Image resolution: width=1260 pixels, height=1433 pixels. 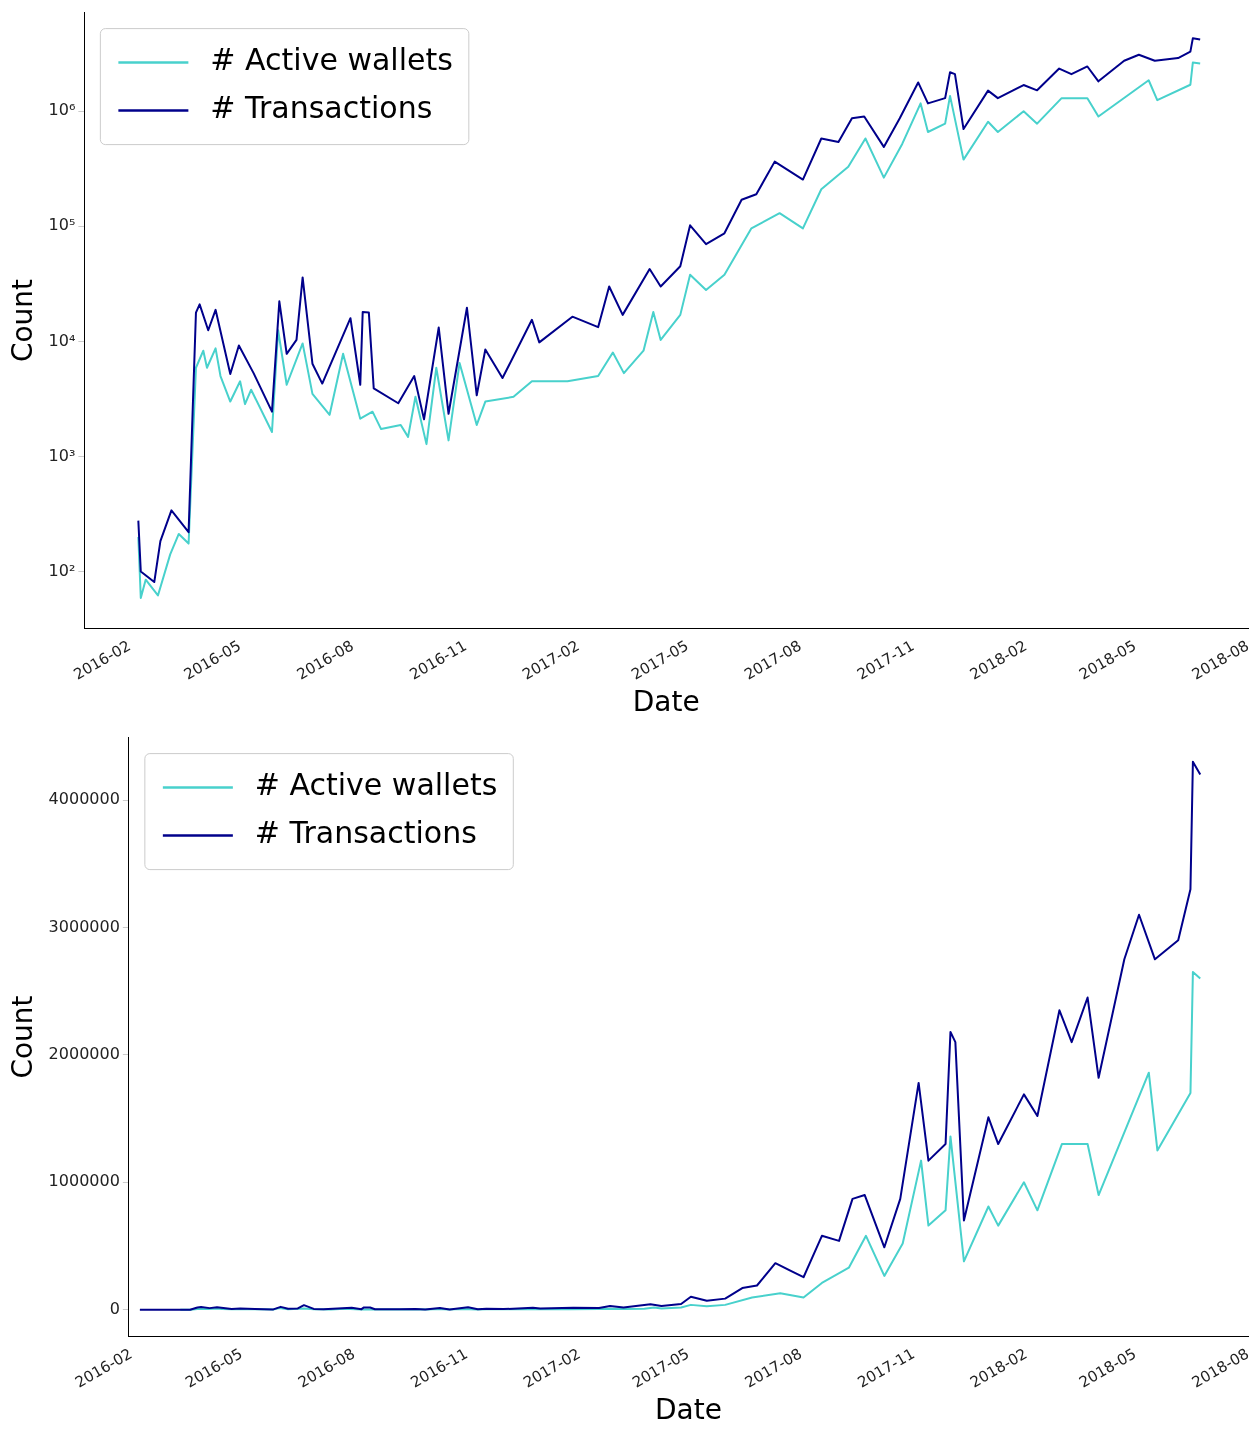 What do you see at coordinates (62, 225) in the screenshot?
I see `y-tick-label: 10⁵` at bounding box center [62, 225].